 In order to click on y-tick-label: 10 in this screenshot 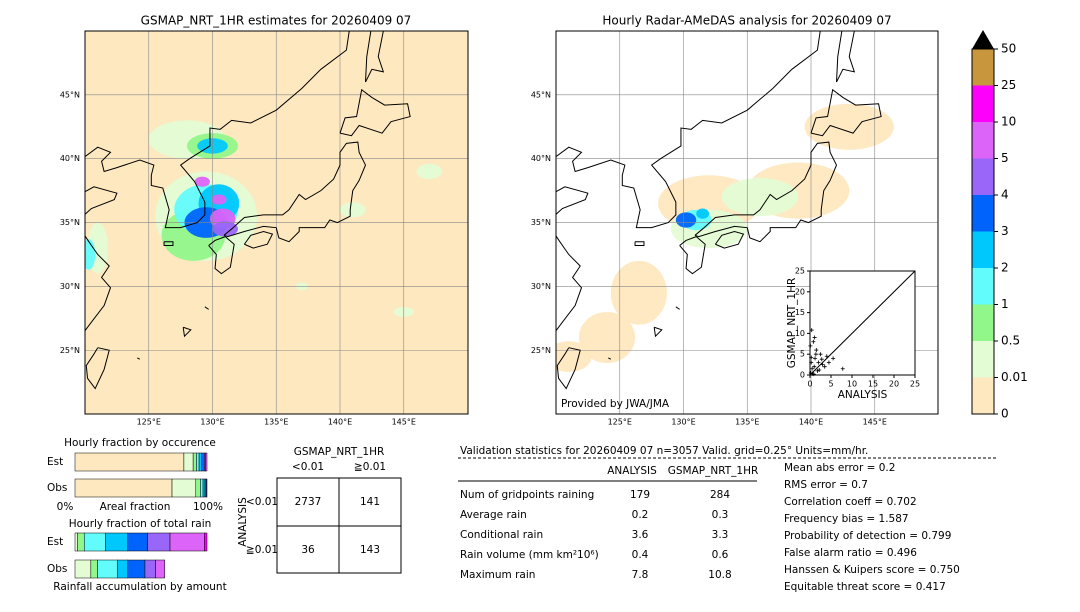, I will do `click(800, 333)`.